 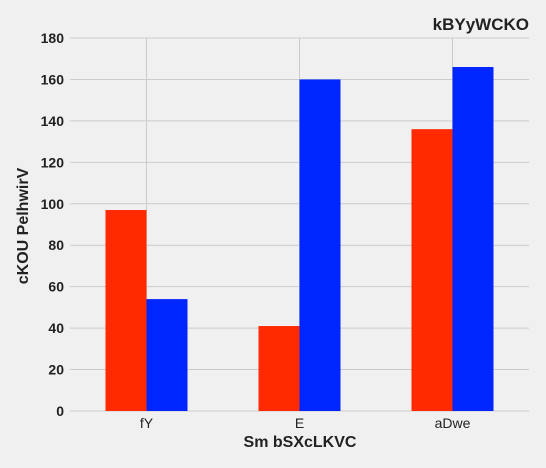 I want to click on y-tick-label: 180, so click(x=53, y=38).